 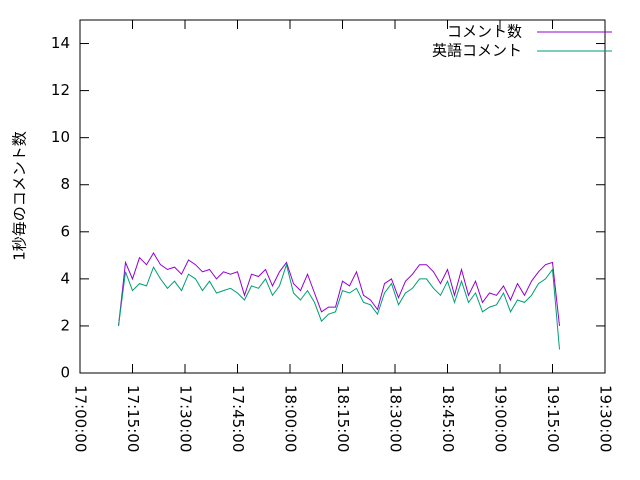 I want to click on x-tick-label: 19:15:00, so click(x=553, y=418).